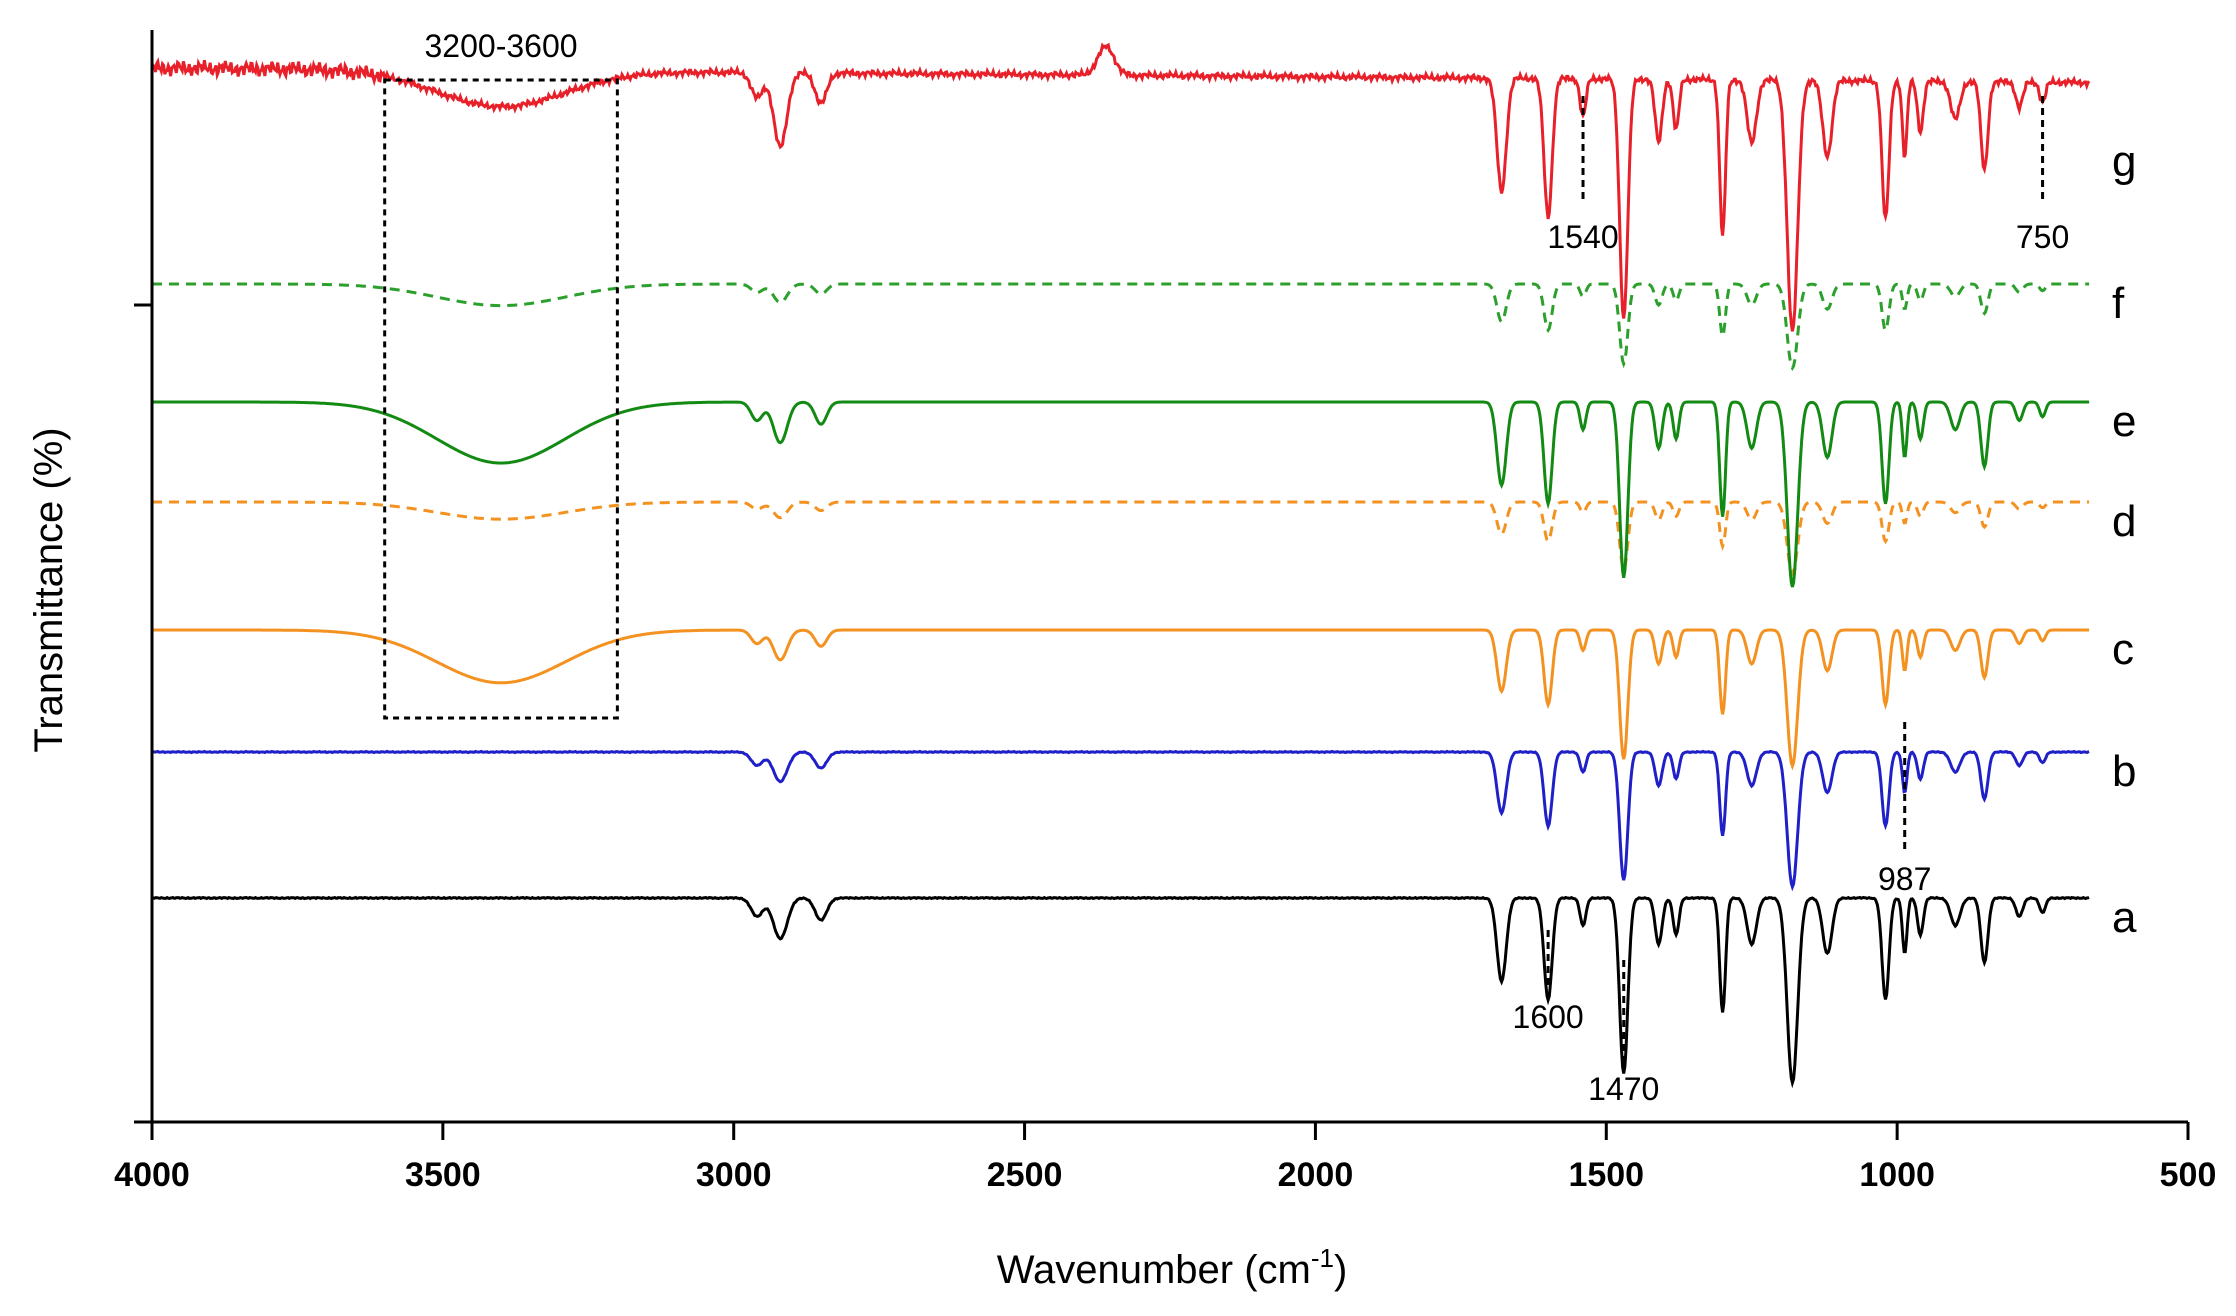 This screenshot has width=2236, height=1316. I want to click on x-tick-label: 1000, so click(1897, 1175).